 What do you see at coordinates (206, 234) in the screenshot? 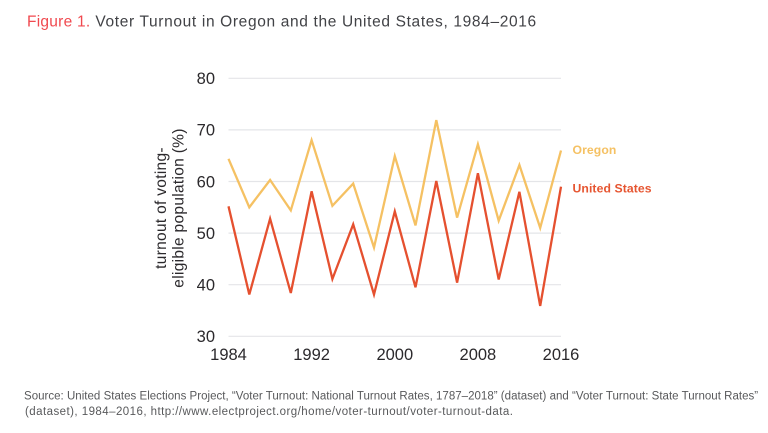
I see `svg-text: 50` at bounding box center [206, 234].